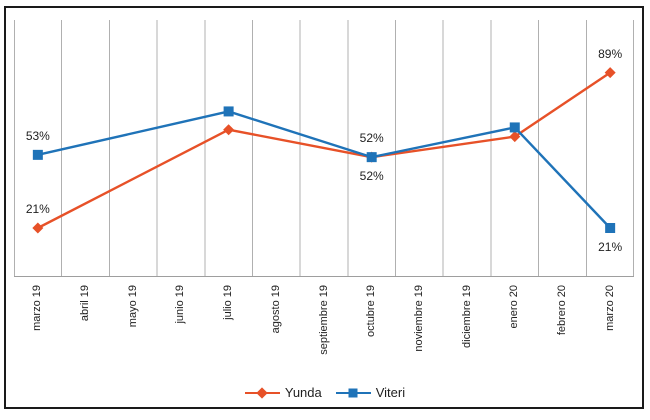 This screenshot has height=420, width=650. I want to click on x-tick-label: enero 20, so click(514, 307).